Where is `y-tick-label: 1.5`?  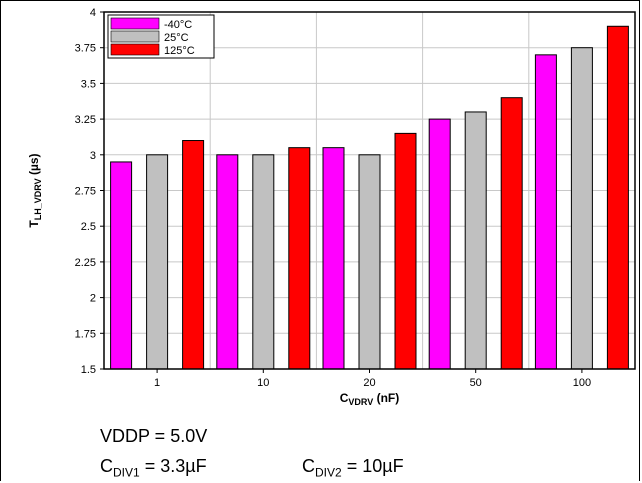 y-tick-label: 1.5 is located at coordinates (88, 370).